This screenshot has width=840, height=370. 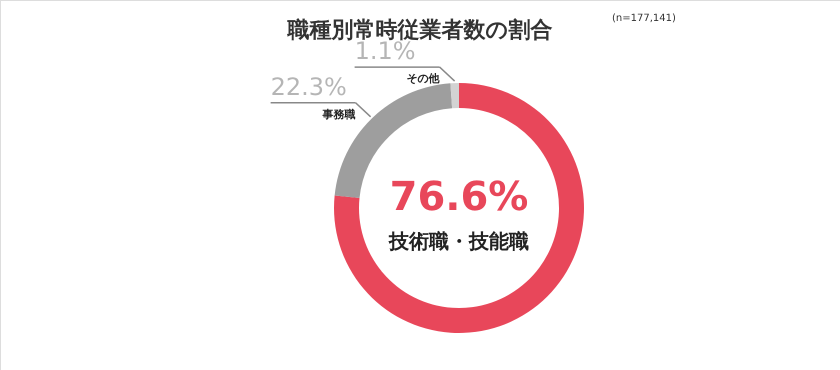 I want to click on data-label: 76.6%, so click(x=459, y=197).